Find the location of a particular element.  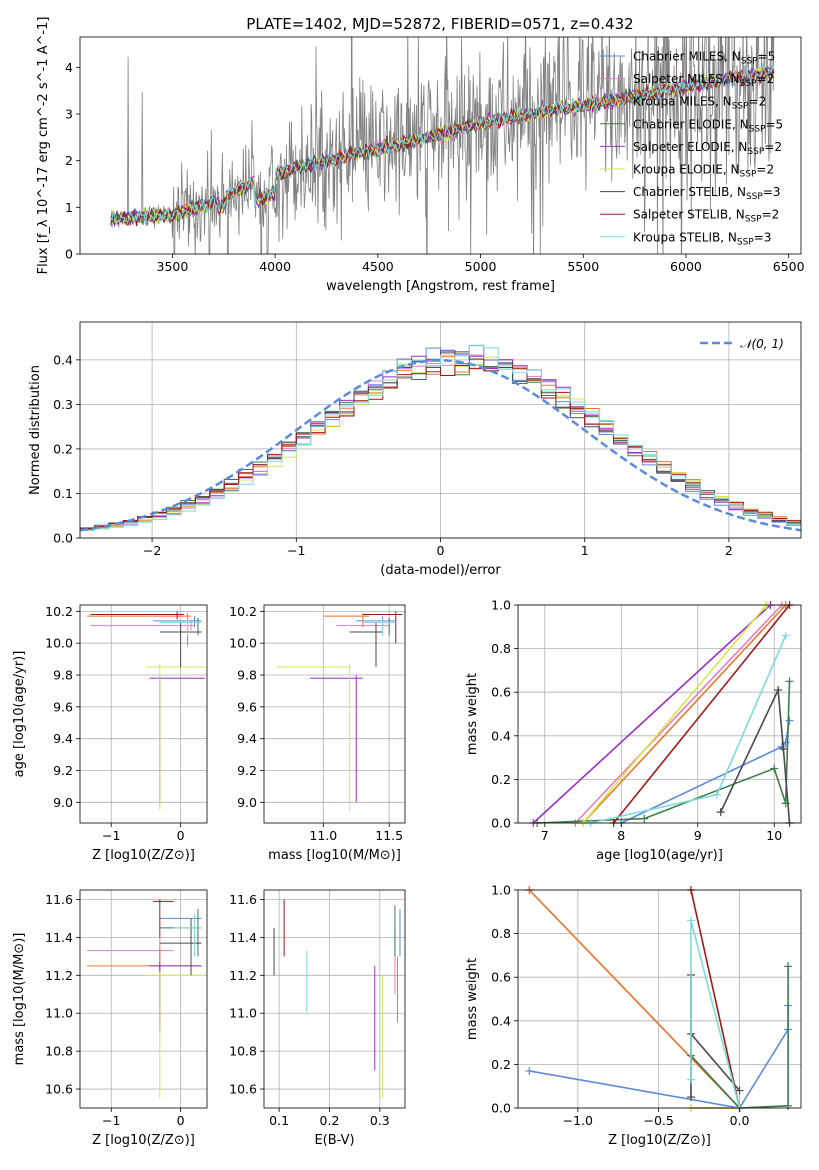

weight-lines is located at coordinates (659, 999).